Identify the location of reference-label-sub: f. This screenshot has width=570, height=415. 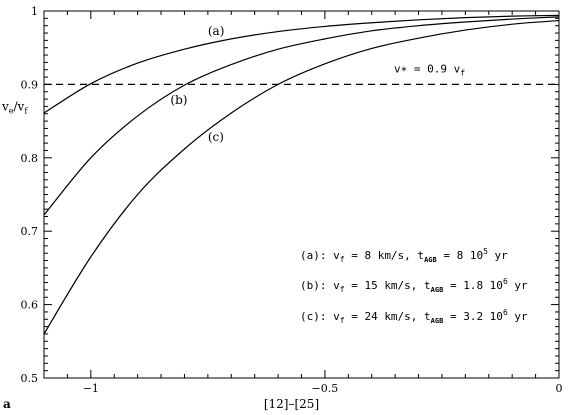
(462, 72).